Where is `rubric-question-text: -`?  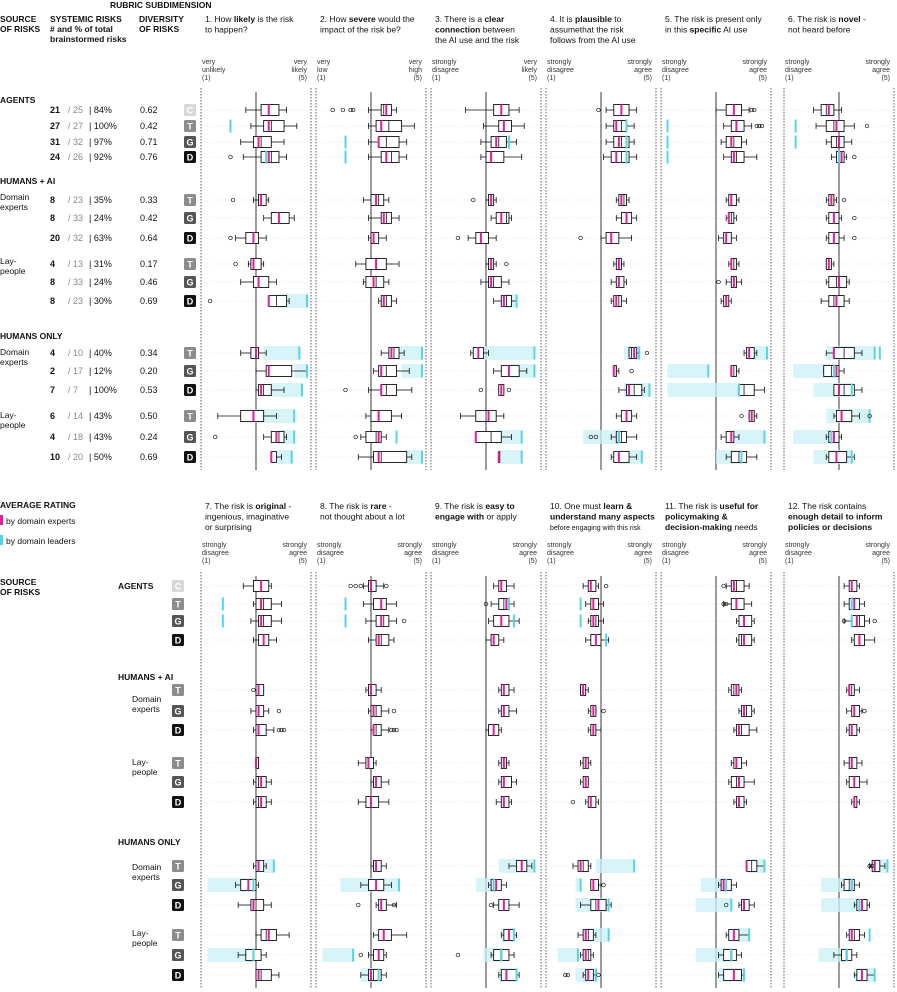
rubric-question-text: - is located at coordinates (863, 19).